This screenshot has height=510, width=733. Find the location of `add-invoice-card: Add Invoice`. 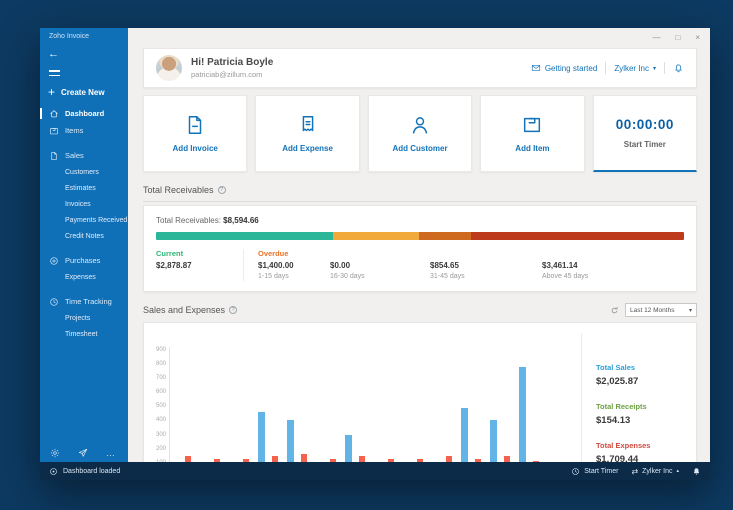

add-invoice-card: Add Invoice is located at coordinates (195, 133).